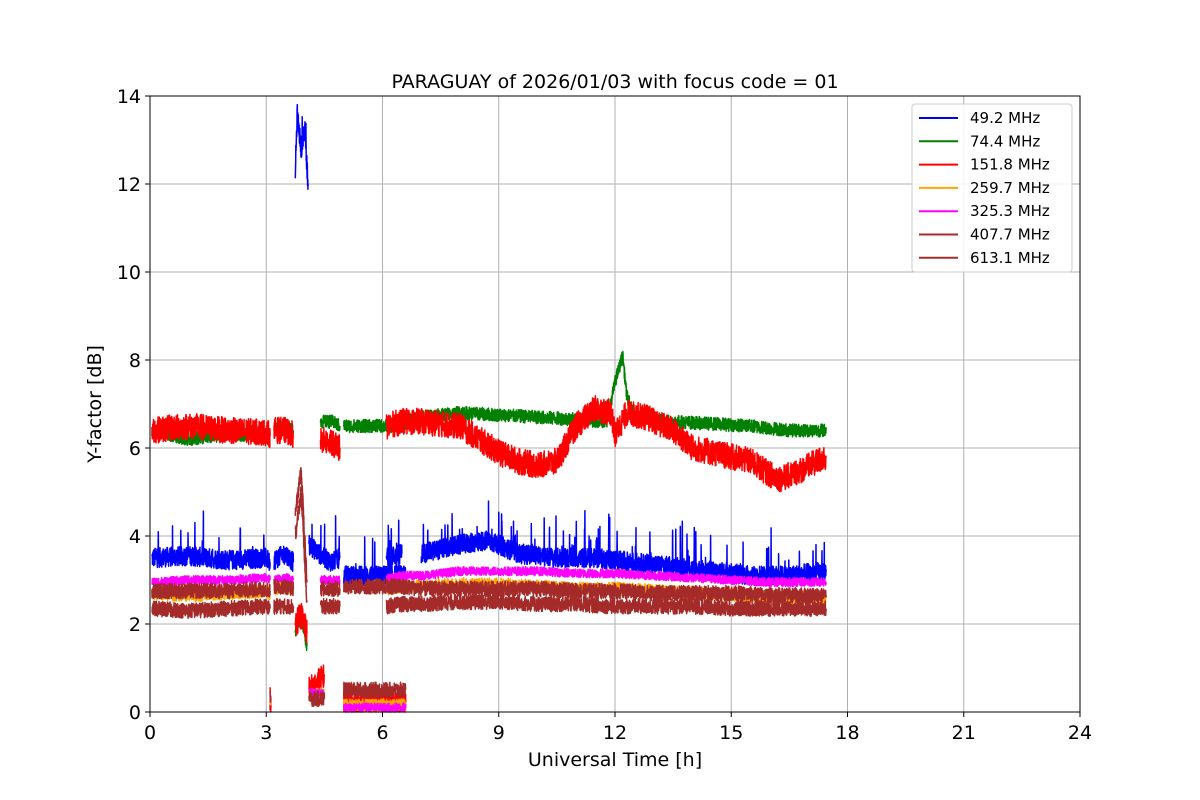 This screenshot has width=1200, height=800. What do you see at coordinates (1010, 165) in the screenshot?
I see `legend-label: 151.8 MHz` at bounding box center [1010, 165].